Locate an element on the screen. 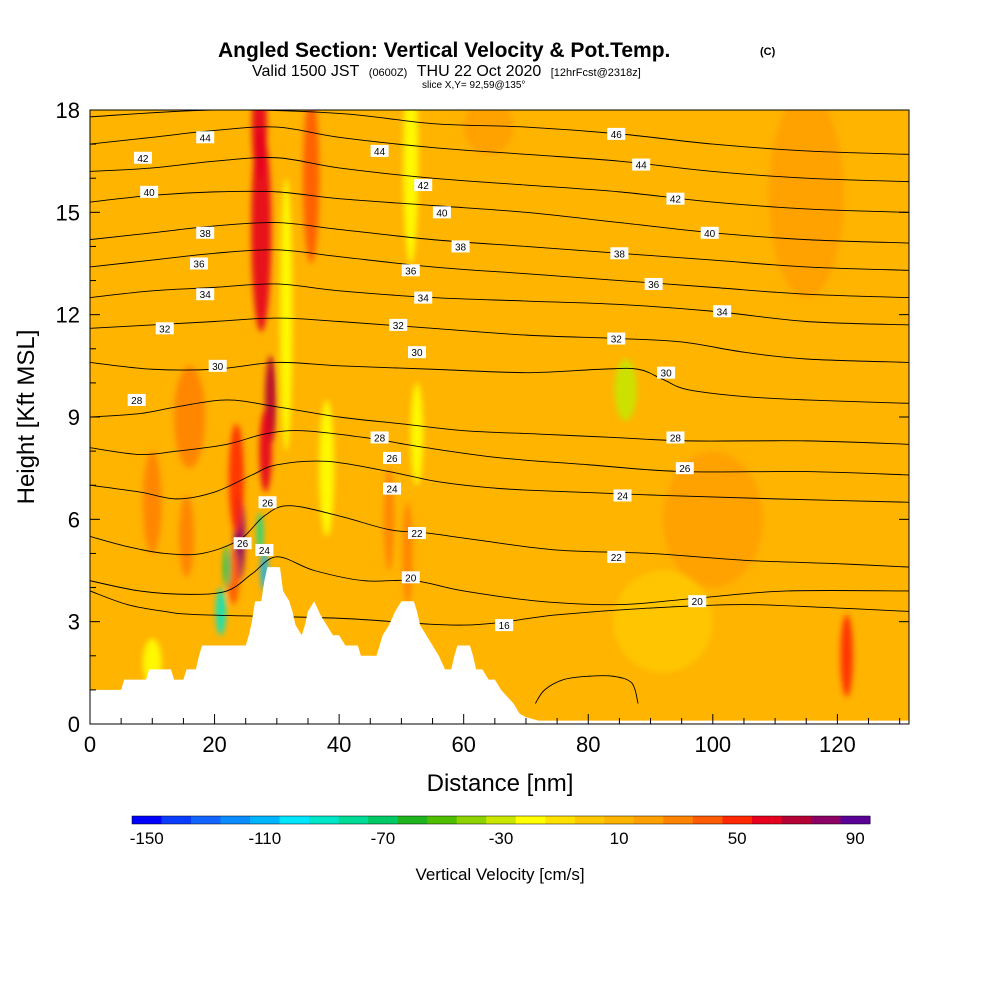  contour-label-6: 32 is located at coordinates (164, 328).